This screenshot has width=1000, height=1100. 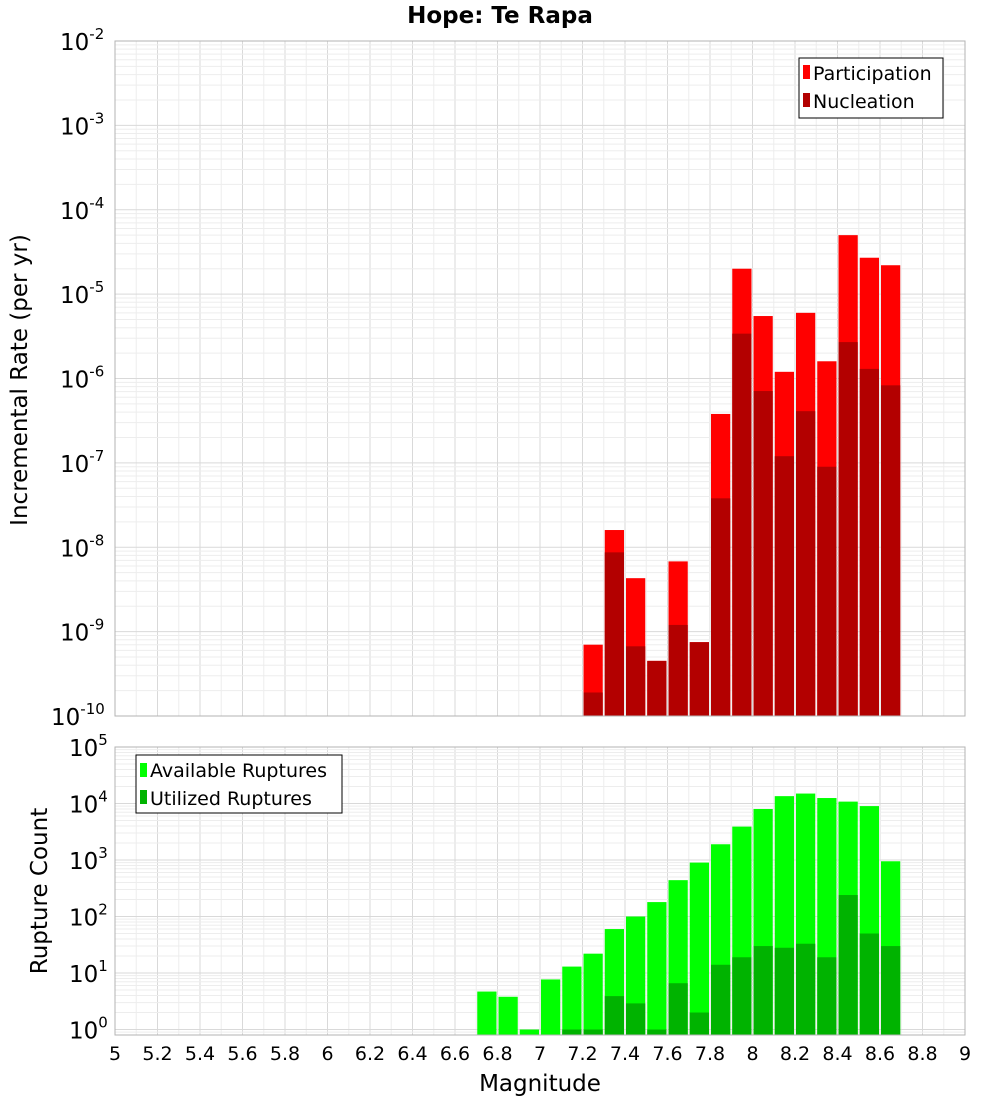 What do you see at coordinates (667, 1054) in the screenshot?
I see `x-tick-label: 7.6` at bounding box center [667, 1054].